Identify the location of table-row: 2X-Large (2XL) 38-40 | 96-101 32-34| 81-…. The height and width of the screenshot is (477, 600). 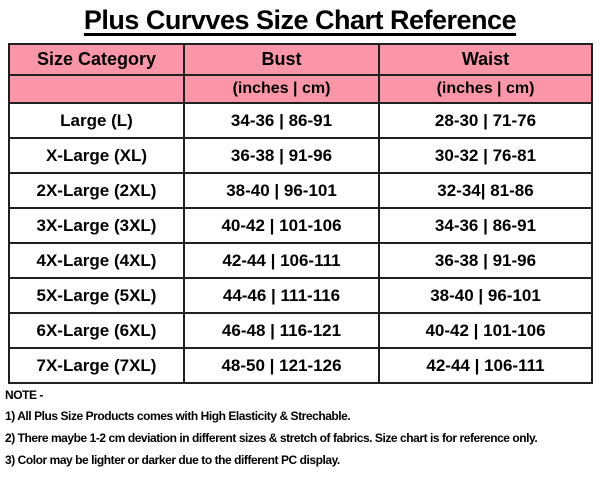
(300, 190).